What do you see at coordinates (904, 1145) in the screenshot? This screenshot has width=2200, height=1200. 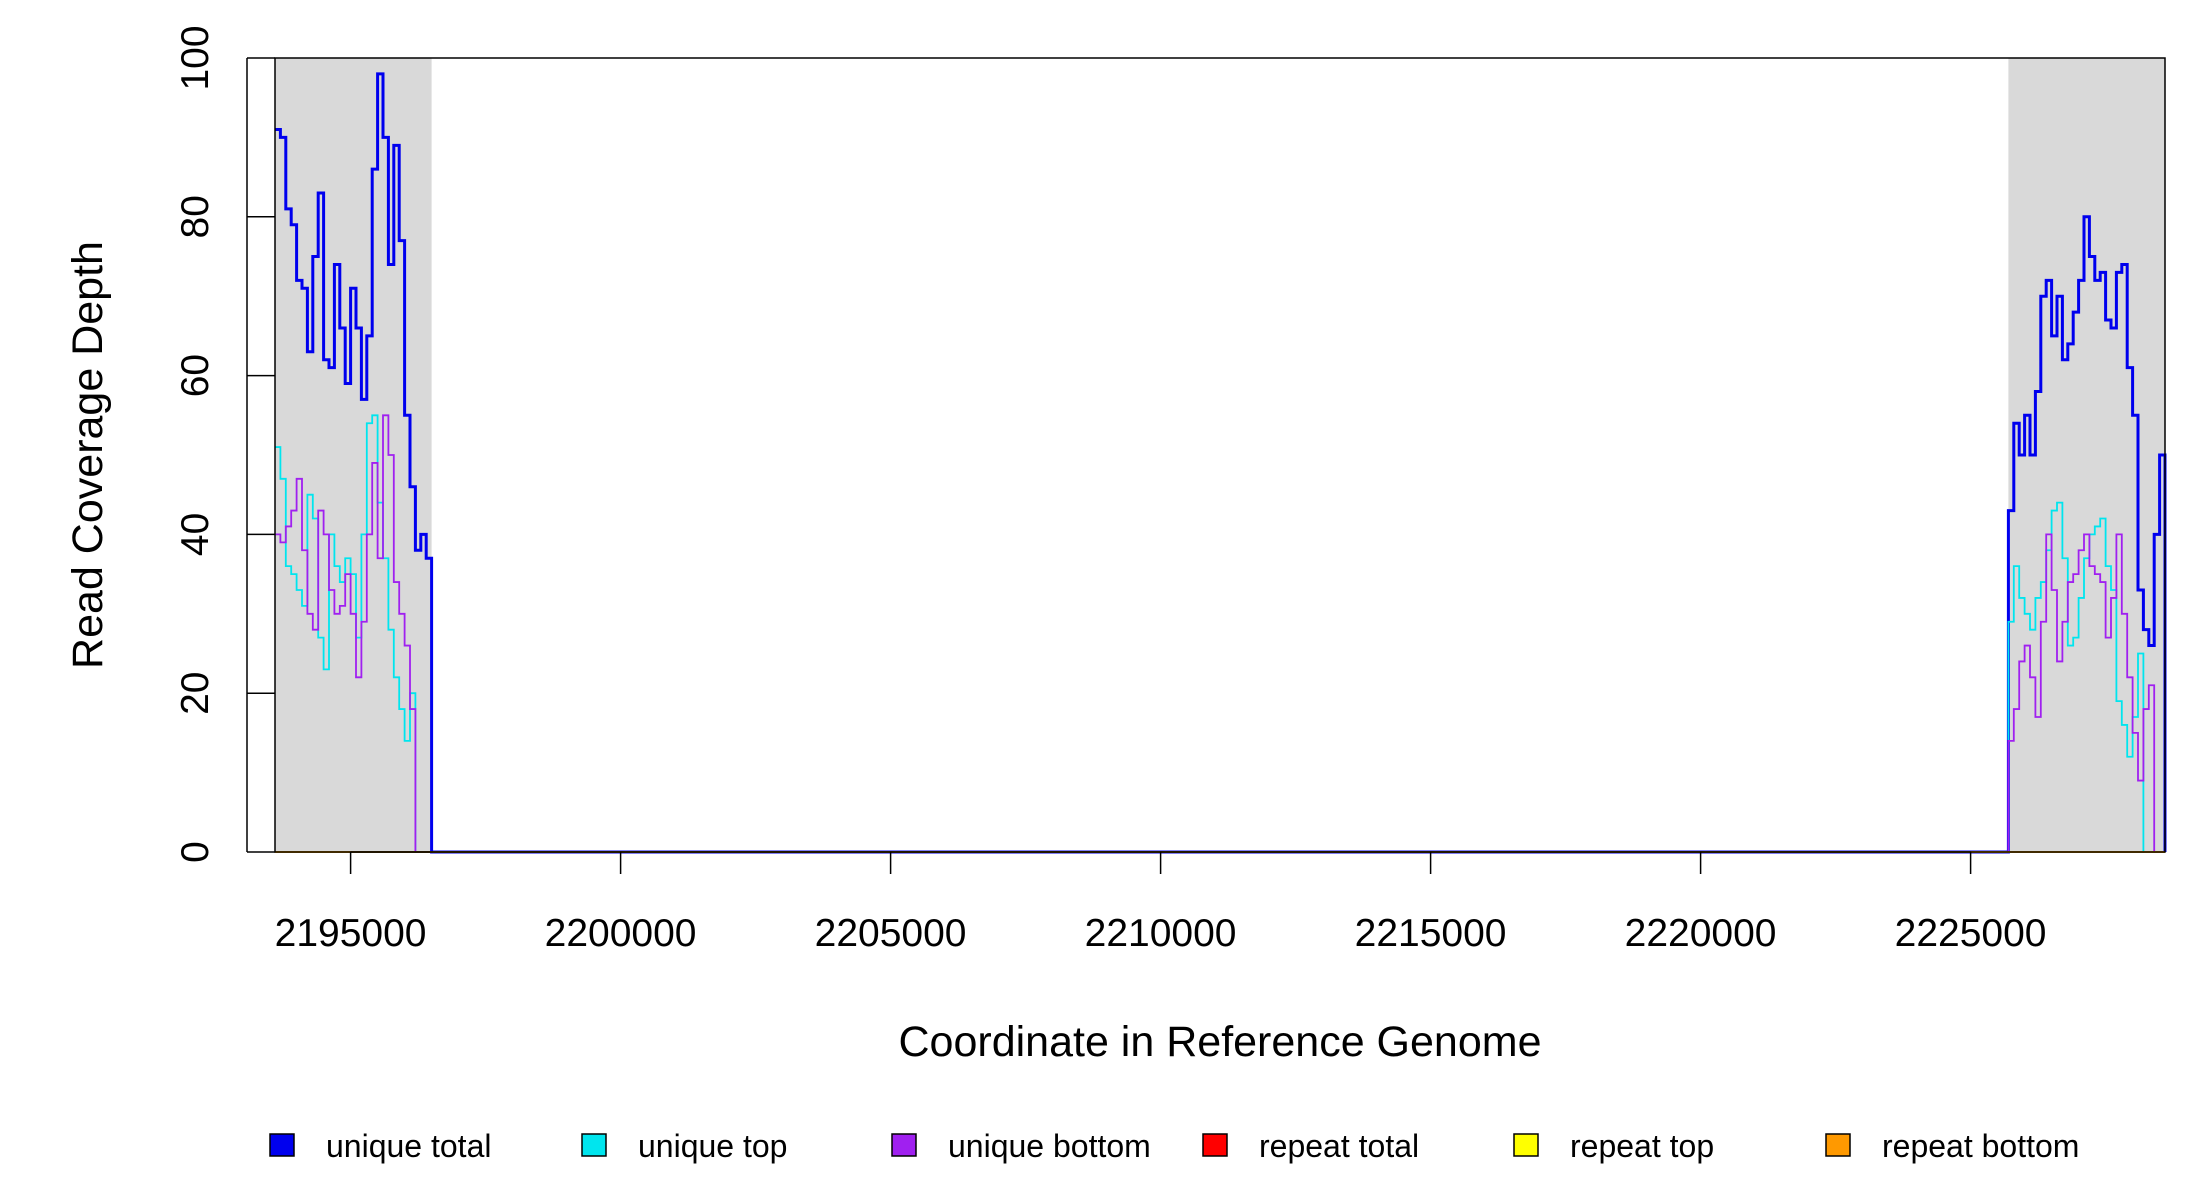 I see `legend-swatch-unique-bottom` at bounding box center [904, 1145].